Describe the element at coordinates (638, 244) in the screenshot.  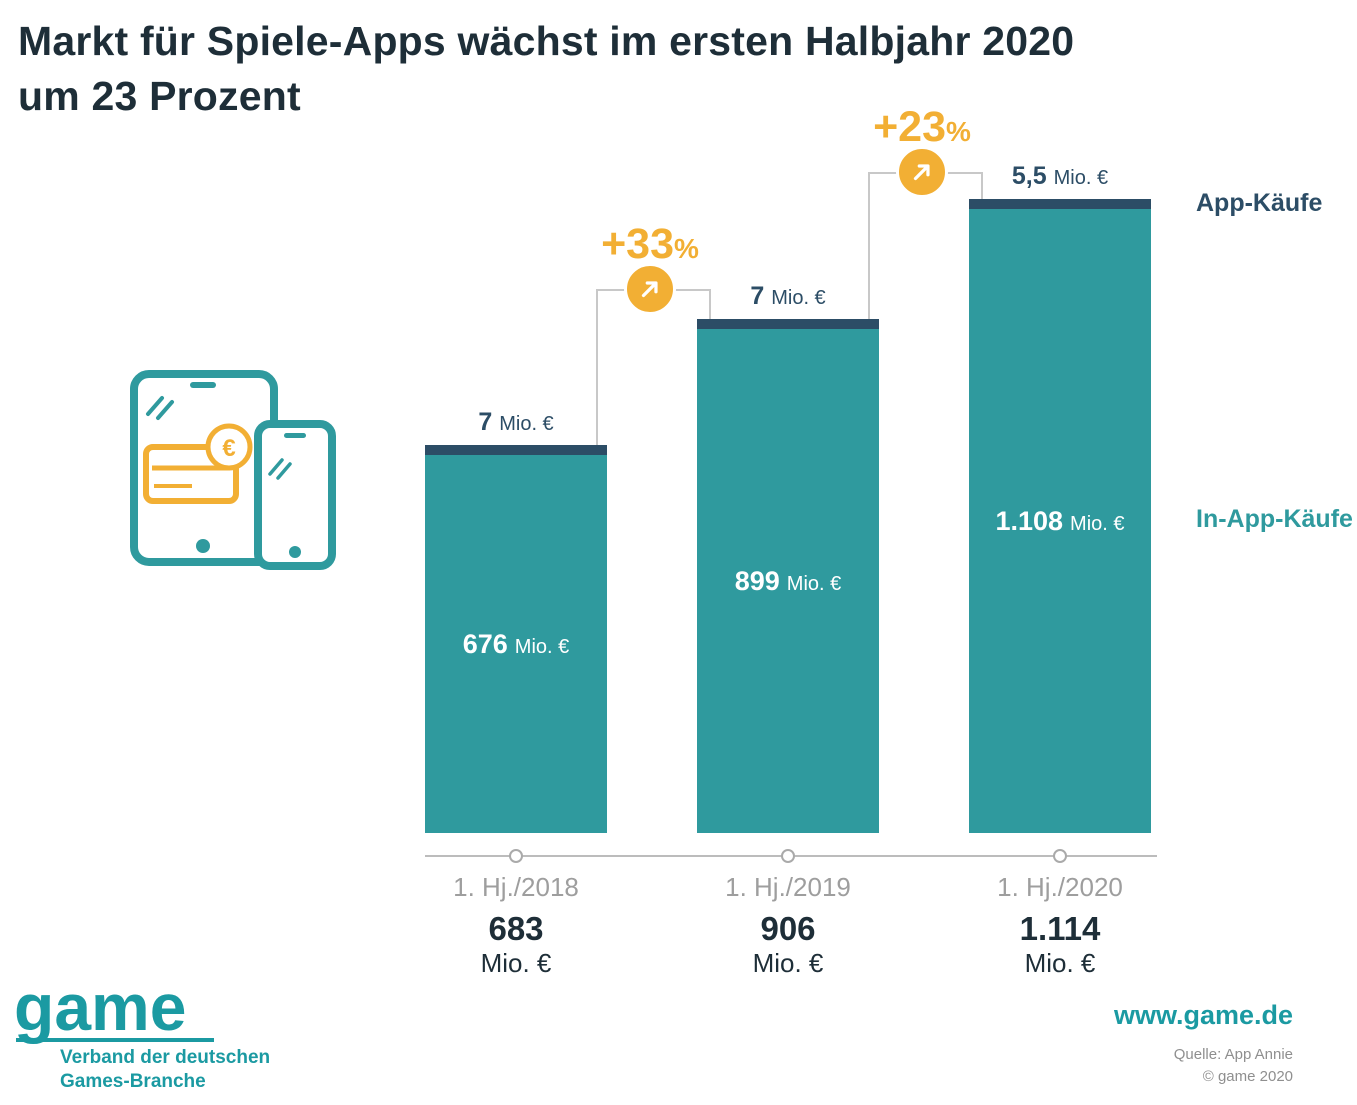
I see `growth-value: +33` at that location.